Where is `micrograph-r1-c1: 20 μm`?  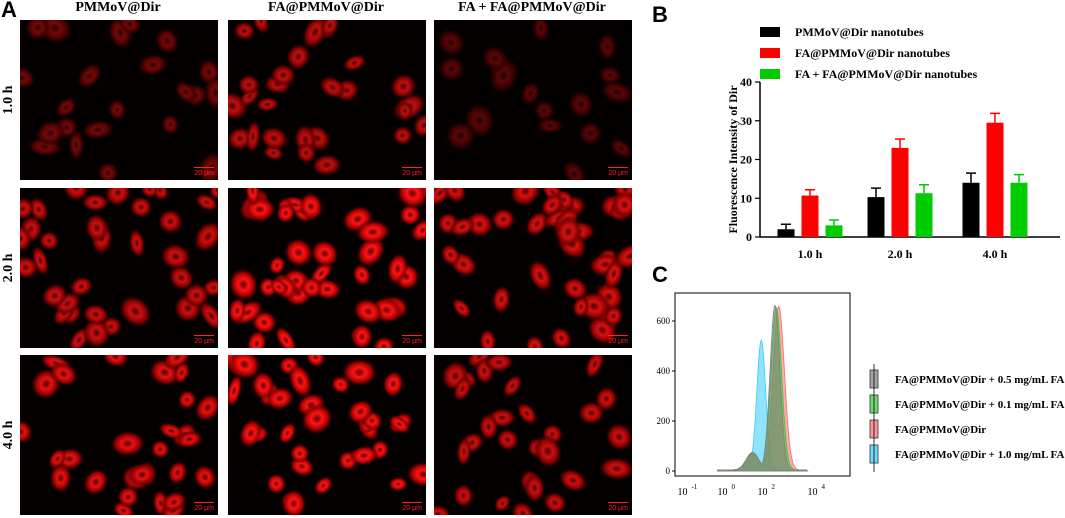 micrograph-r1-c1: 20 μm is located at coordinates (119, 100).